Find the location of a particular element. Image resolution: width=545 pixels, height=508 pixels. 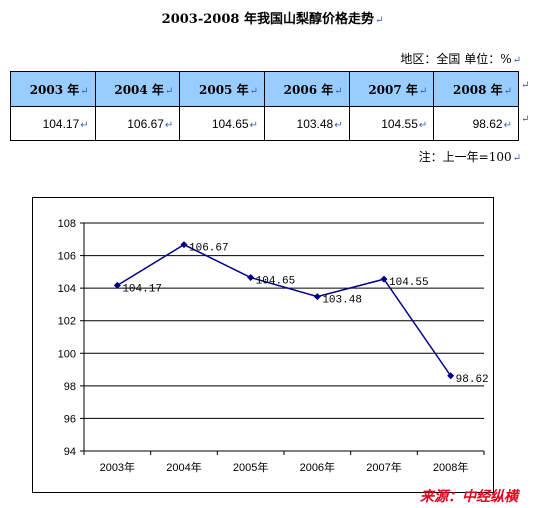

title-text: 2003-2008 年我国山梨醇价格走势 is located at coordinates (267, 19).